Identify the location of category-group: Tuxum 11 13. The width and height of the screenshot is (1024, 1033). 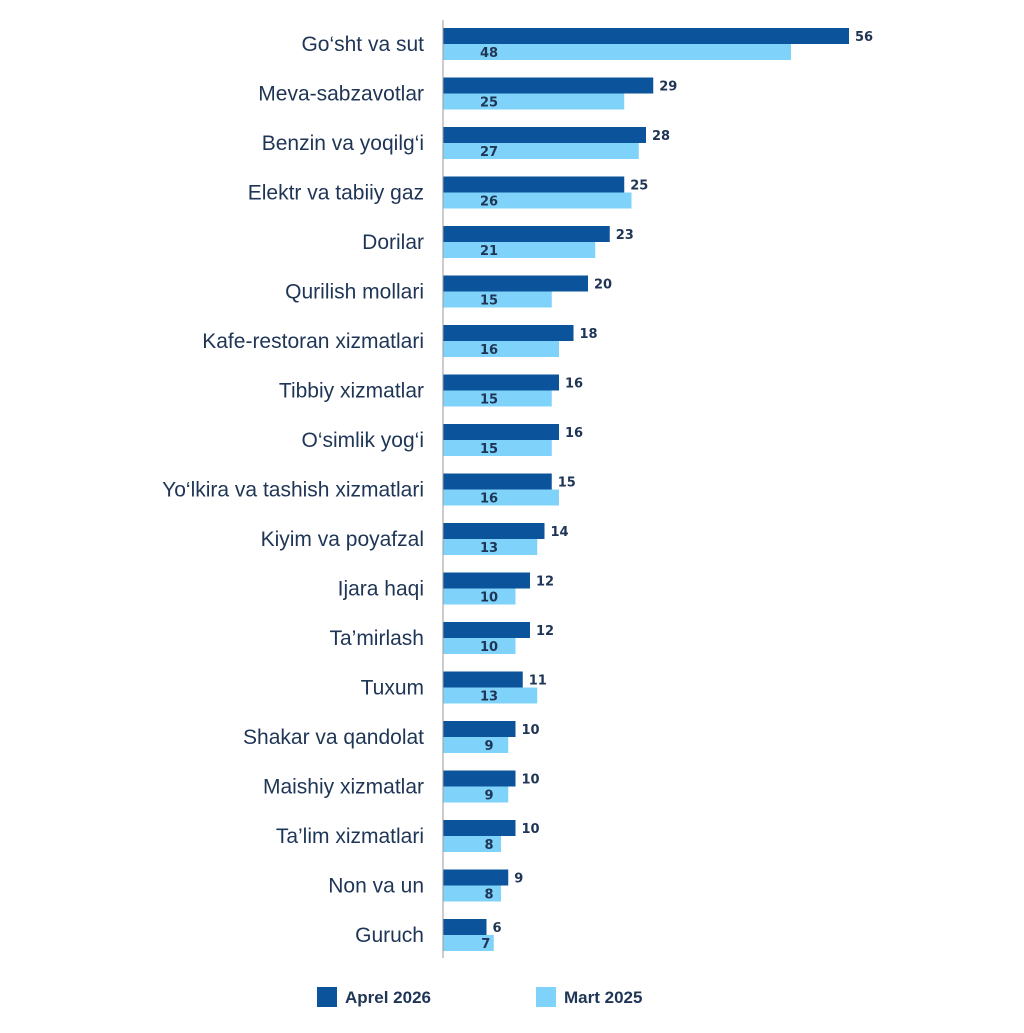
(454, 688).